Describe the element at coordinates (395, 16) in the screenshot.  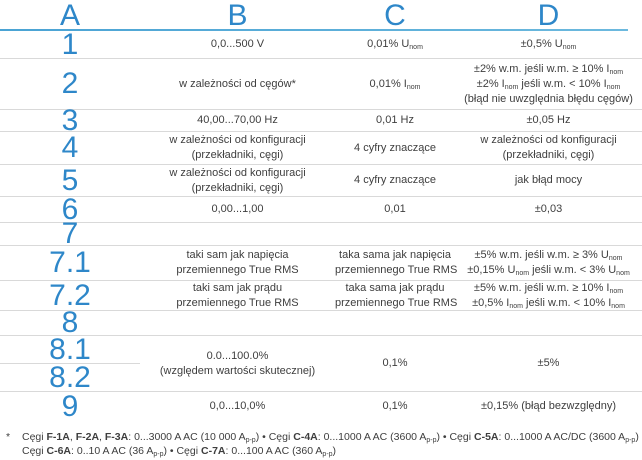
I see `column-header-c: C` at that location.